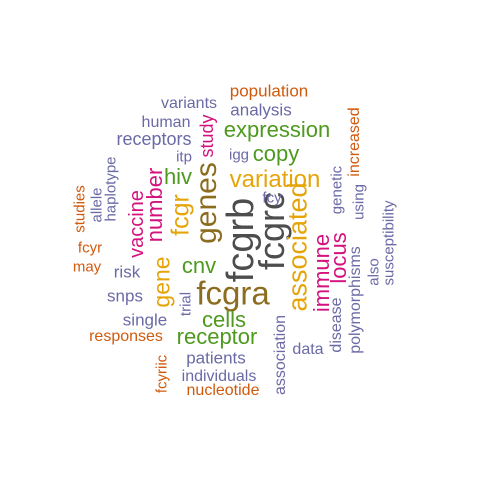  What do you see at coordinates (97, 205) in the screenshot?
I see `word-allele: allele` at bounding box center [97, 205].